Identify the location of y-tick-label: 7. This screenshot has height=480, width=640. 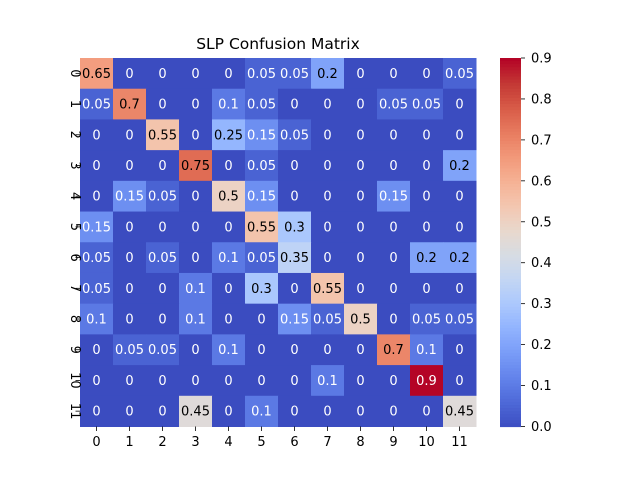
(74, 288).